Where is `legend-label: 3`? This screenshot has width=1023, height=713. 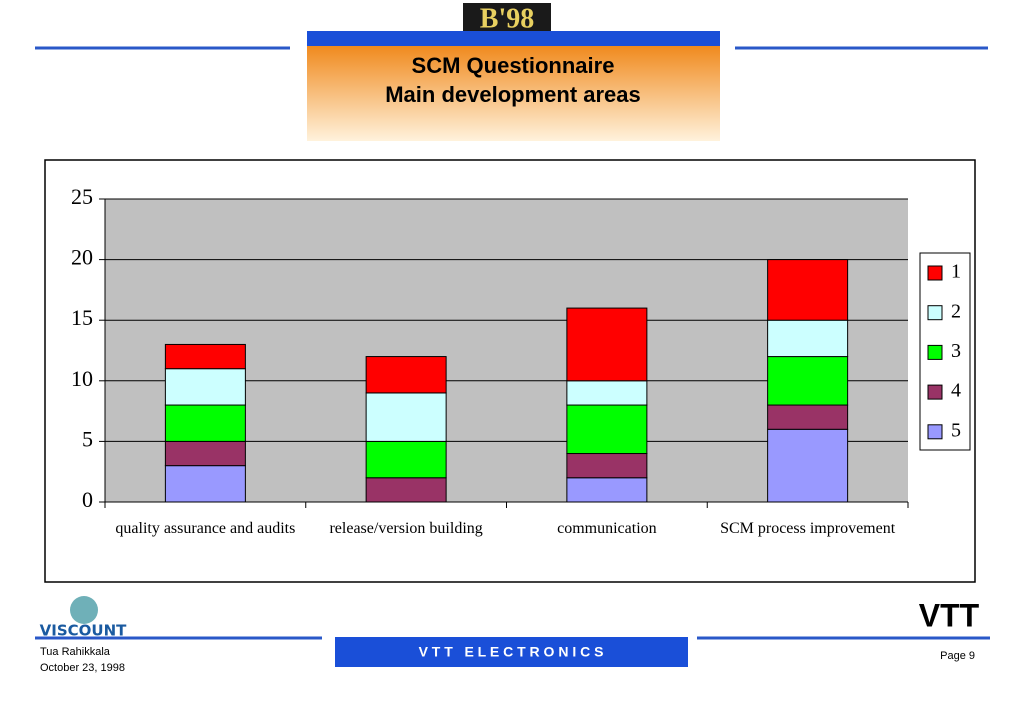 legend-label: 3 is located at coordinates (956, 351).